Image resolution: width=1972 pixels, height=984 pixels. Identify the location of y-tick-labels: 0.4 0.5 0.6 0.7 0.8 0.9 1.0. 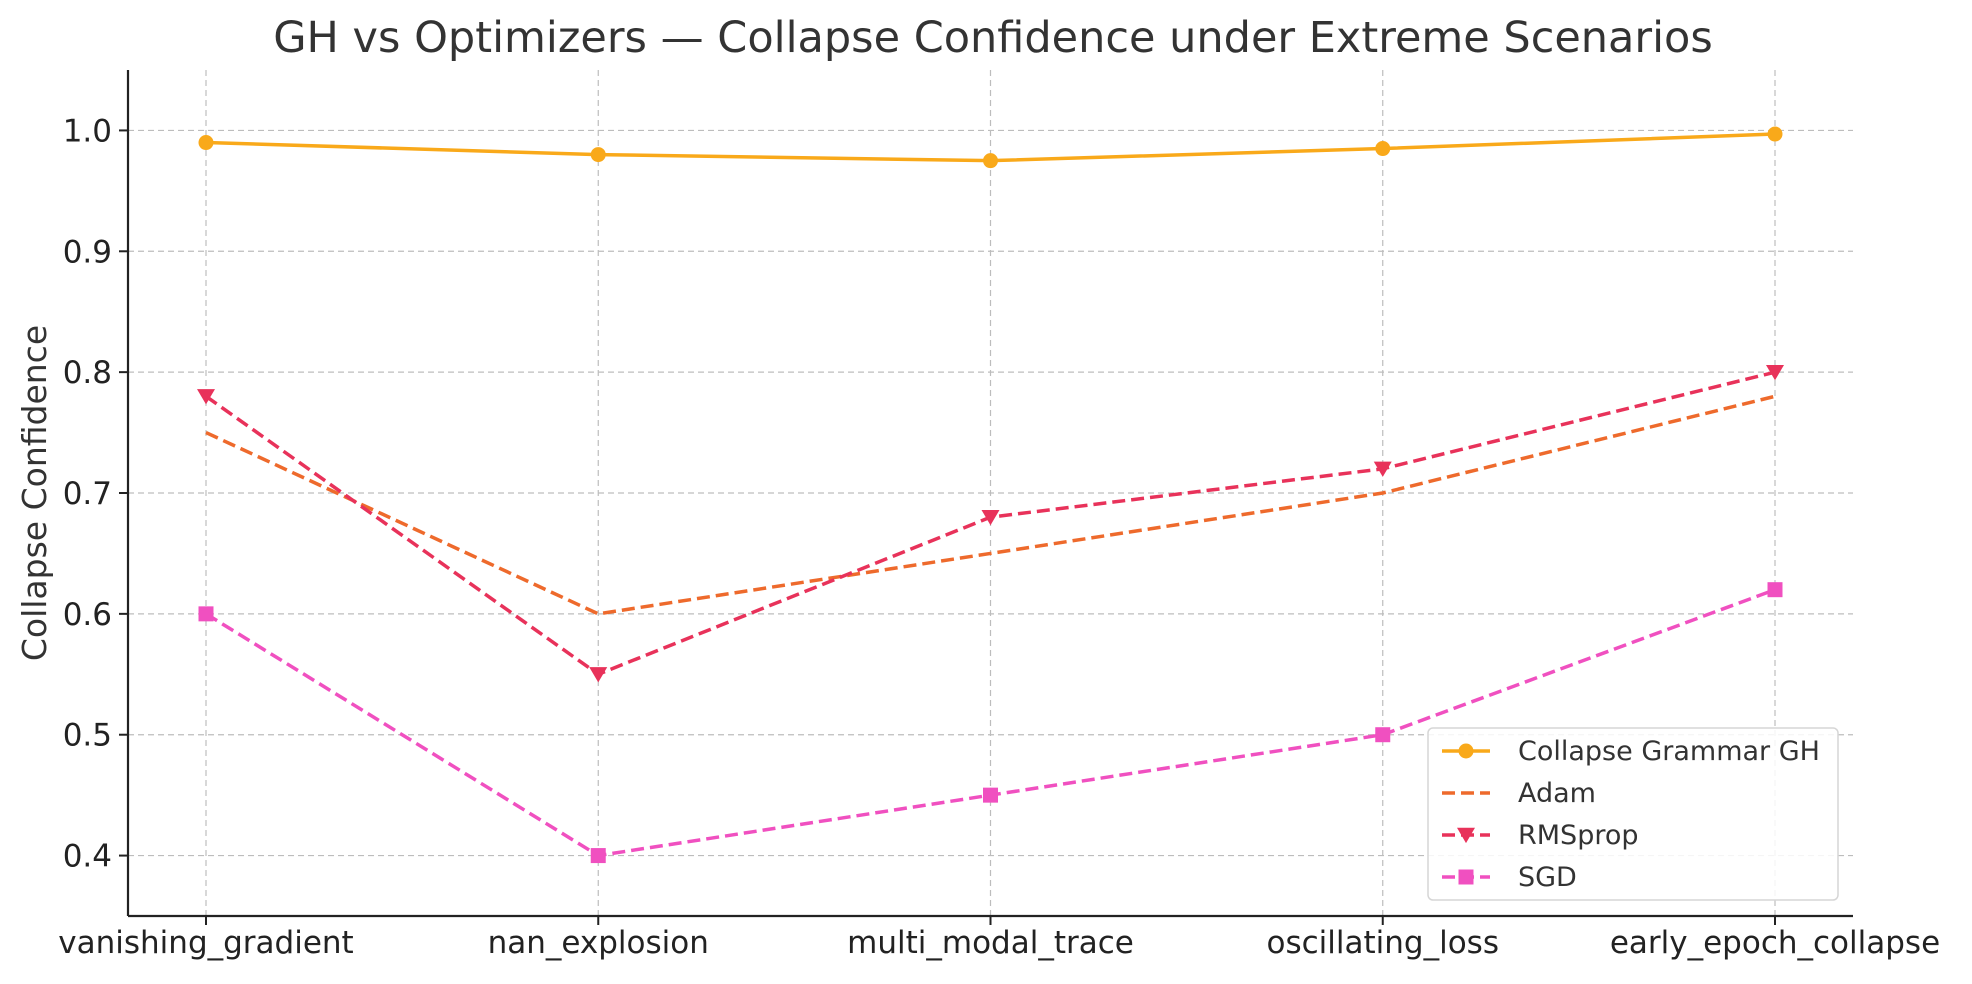
(87, 493).